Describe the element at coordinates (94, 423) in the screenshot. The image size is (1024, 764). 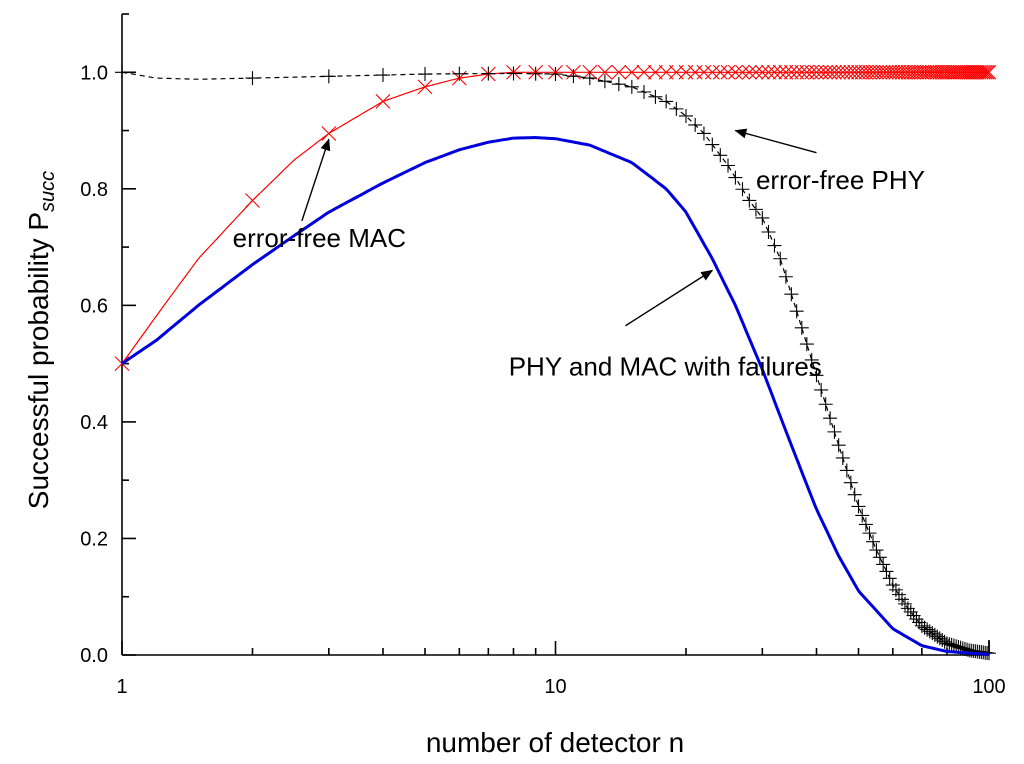
I see `y-tick-label: 0.4` at that location.